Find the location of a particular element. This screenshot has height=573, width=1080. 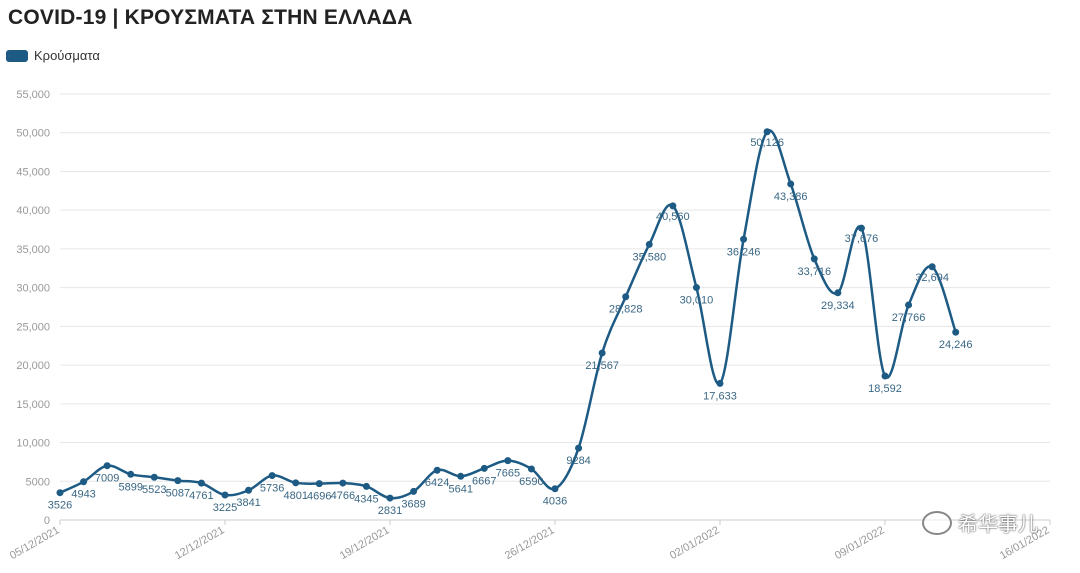

data-label: 5736 is located at coordinates (272, 489).